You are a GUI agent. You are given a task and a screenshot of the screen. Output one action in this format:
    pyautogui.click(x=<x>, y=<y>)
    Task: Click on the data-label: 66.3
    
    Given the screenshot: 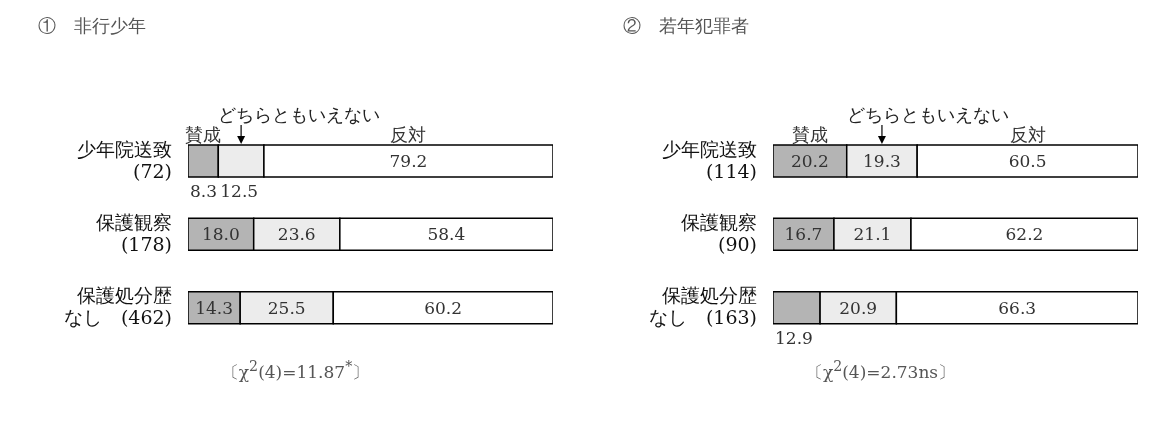 What is the action you would take?
    pyautogui.click(x=1017, y=307)
    